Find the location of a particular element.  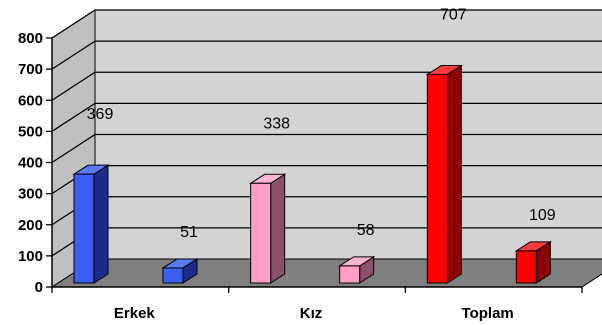

y-tick-label: 600 is located at coordinates (30, 100).